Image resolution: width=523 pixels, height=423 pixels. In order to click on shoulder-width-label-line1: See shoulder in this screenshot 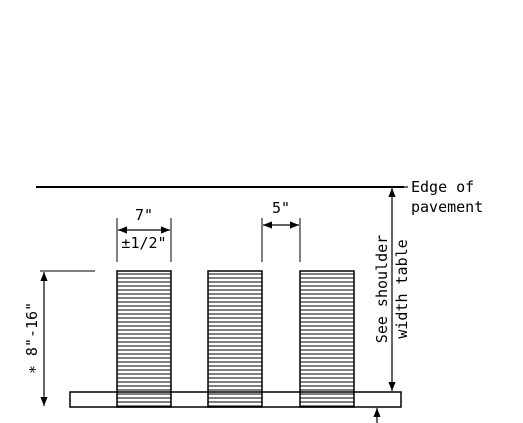, I will do `click(382, 289)`.